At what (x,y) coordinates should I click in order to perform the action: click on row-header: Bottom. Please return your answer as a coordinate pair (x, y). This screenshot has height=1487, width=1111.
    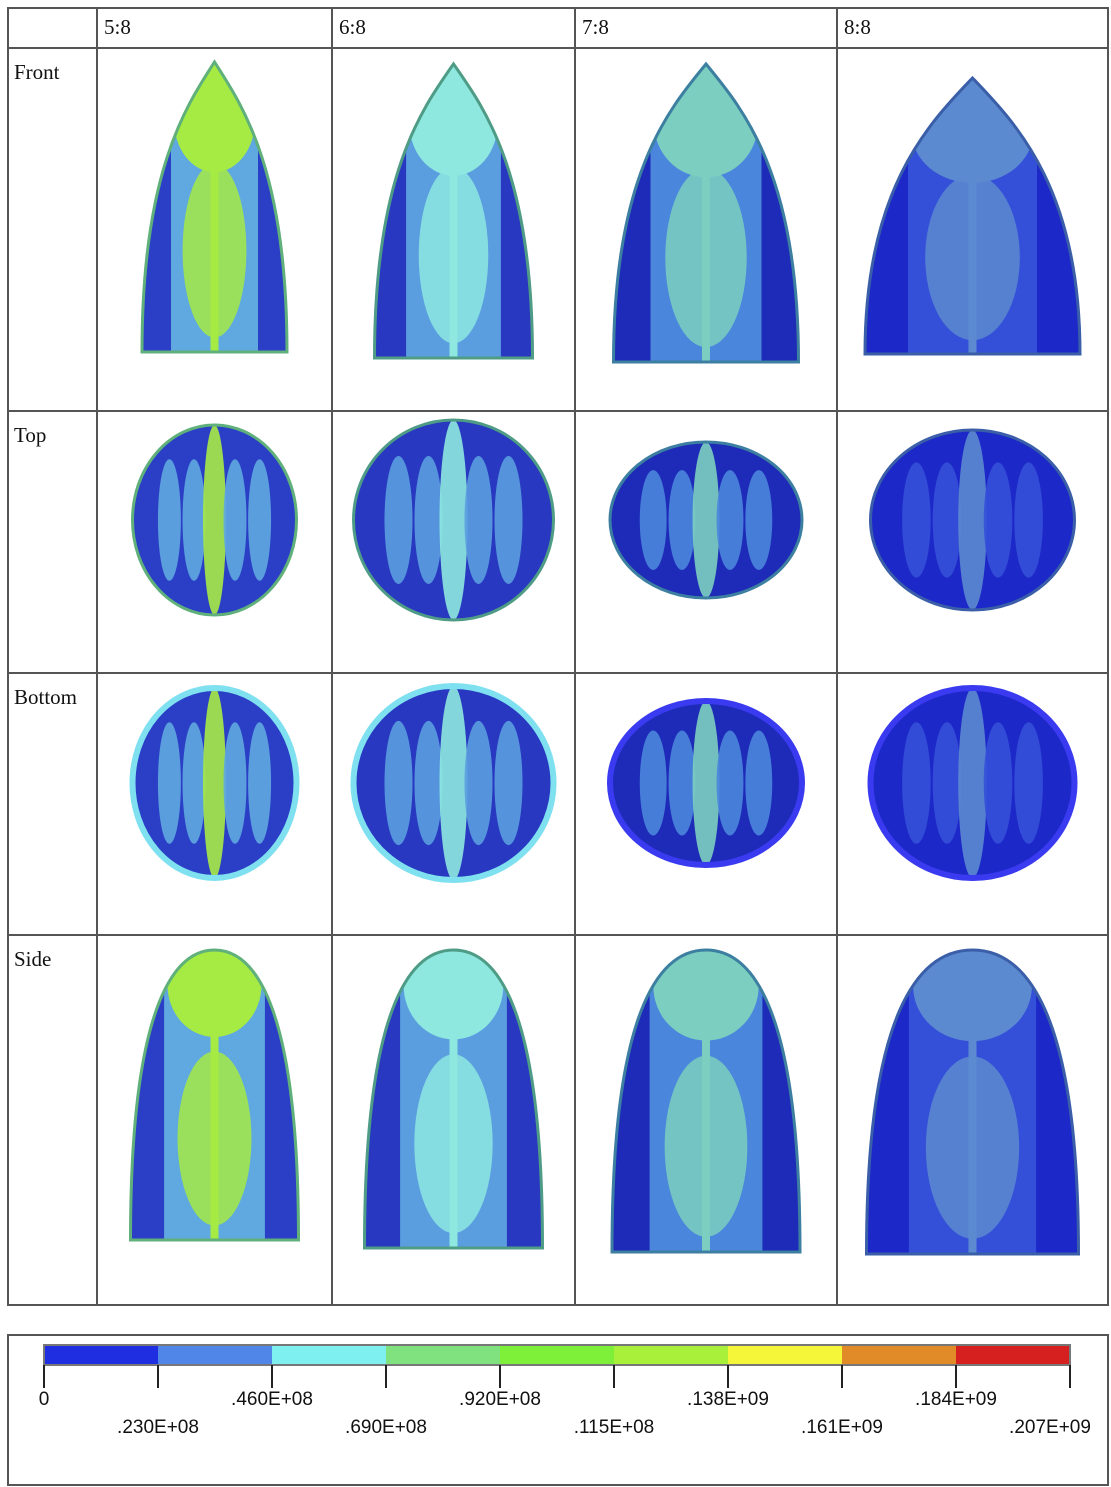
    Looking at the image, I should click on (45, 697).